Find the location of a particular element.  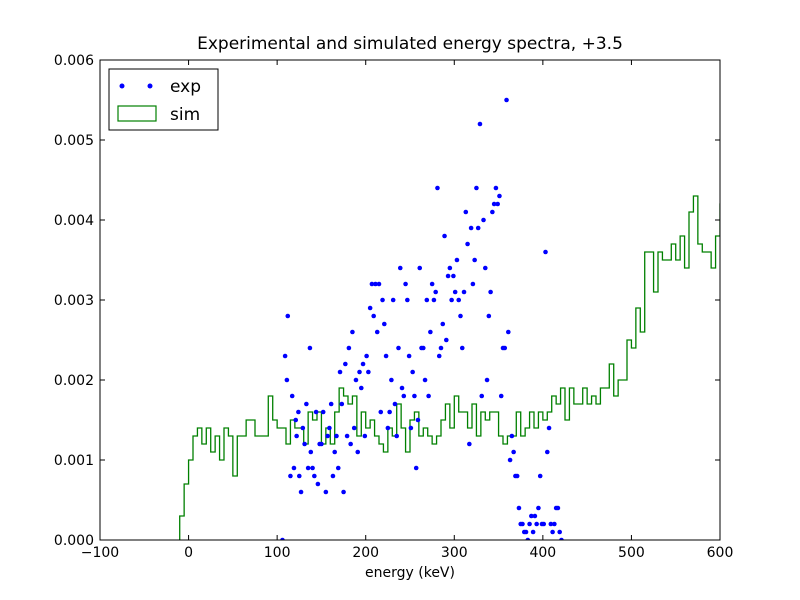

x-tick-label: 200 is located at coordinates (365, 553).